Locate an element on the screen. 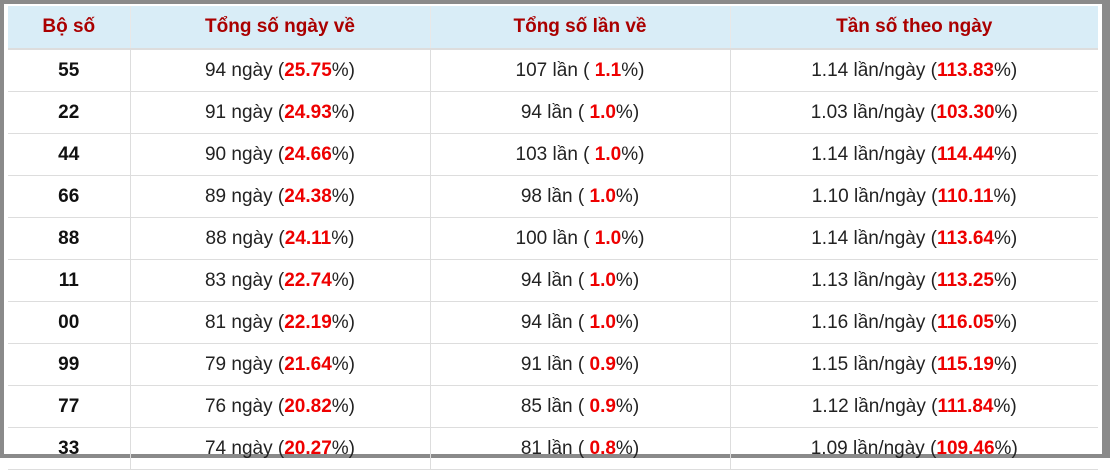 The width and height of the screenshot is (1110, 470). percent-value: 0.8 is located at coordinates (602, 448).